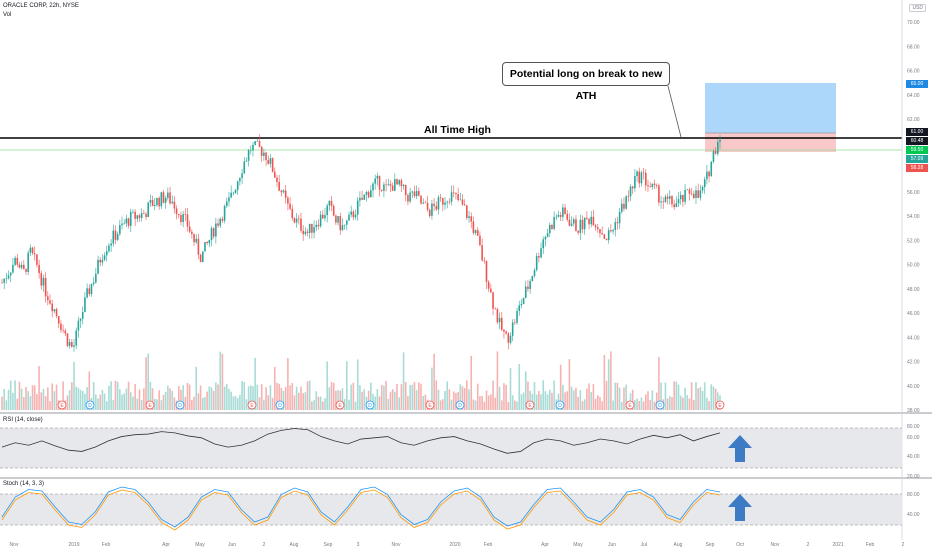 The width and height of the screenshot is (932, 550). Describe the element at coordinates (23, 420) in the screenshot. I see `rsi-label: RSI (14, close)` at that location.